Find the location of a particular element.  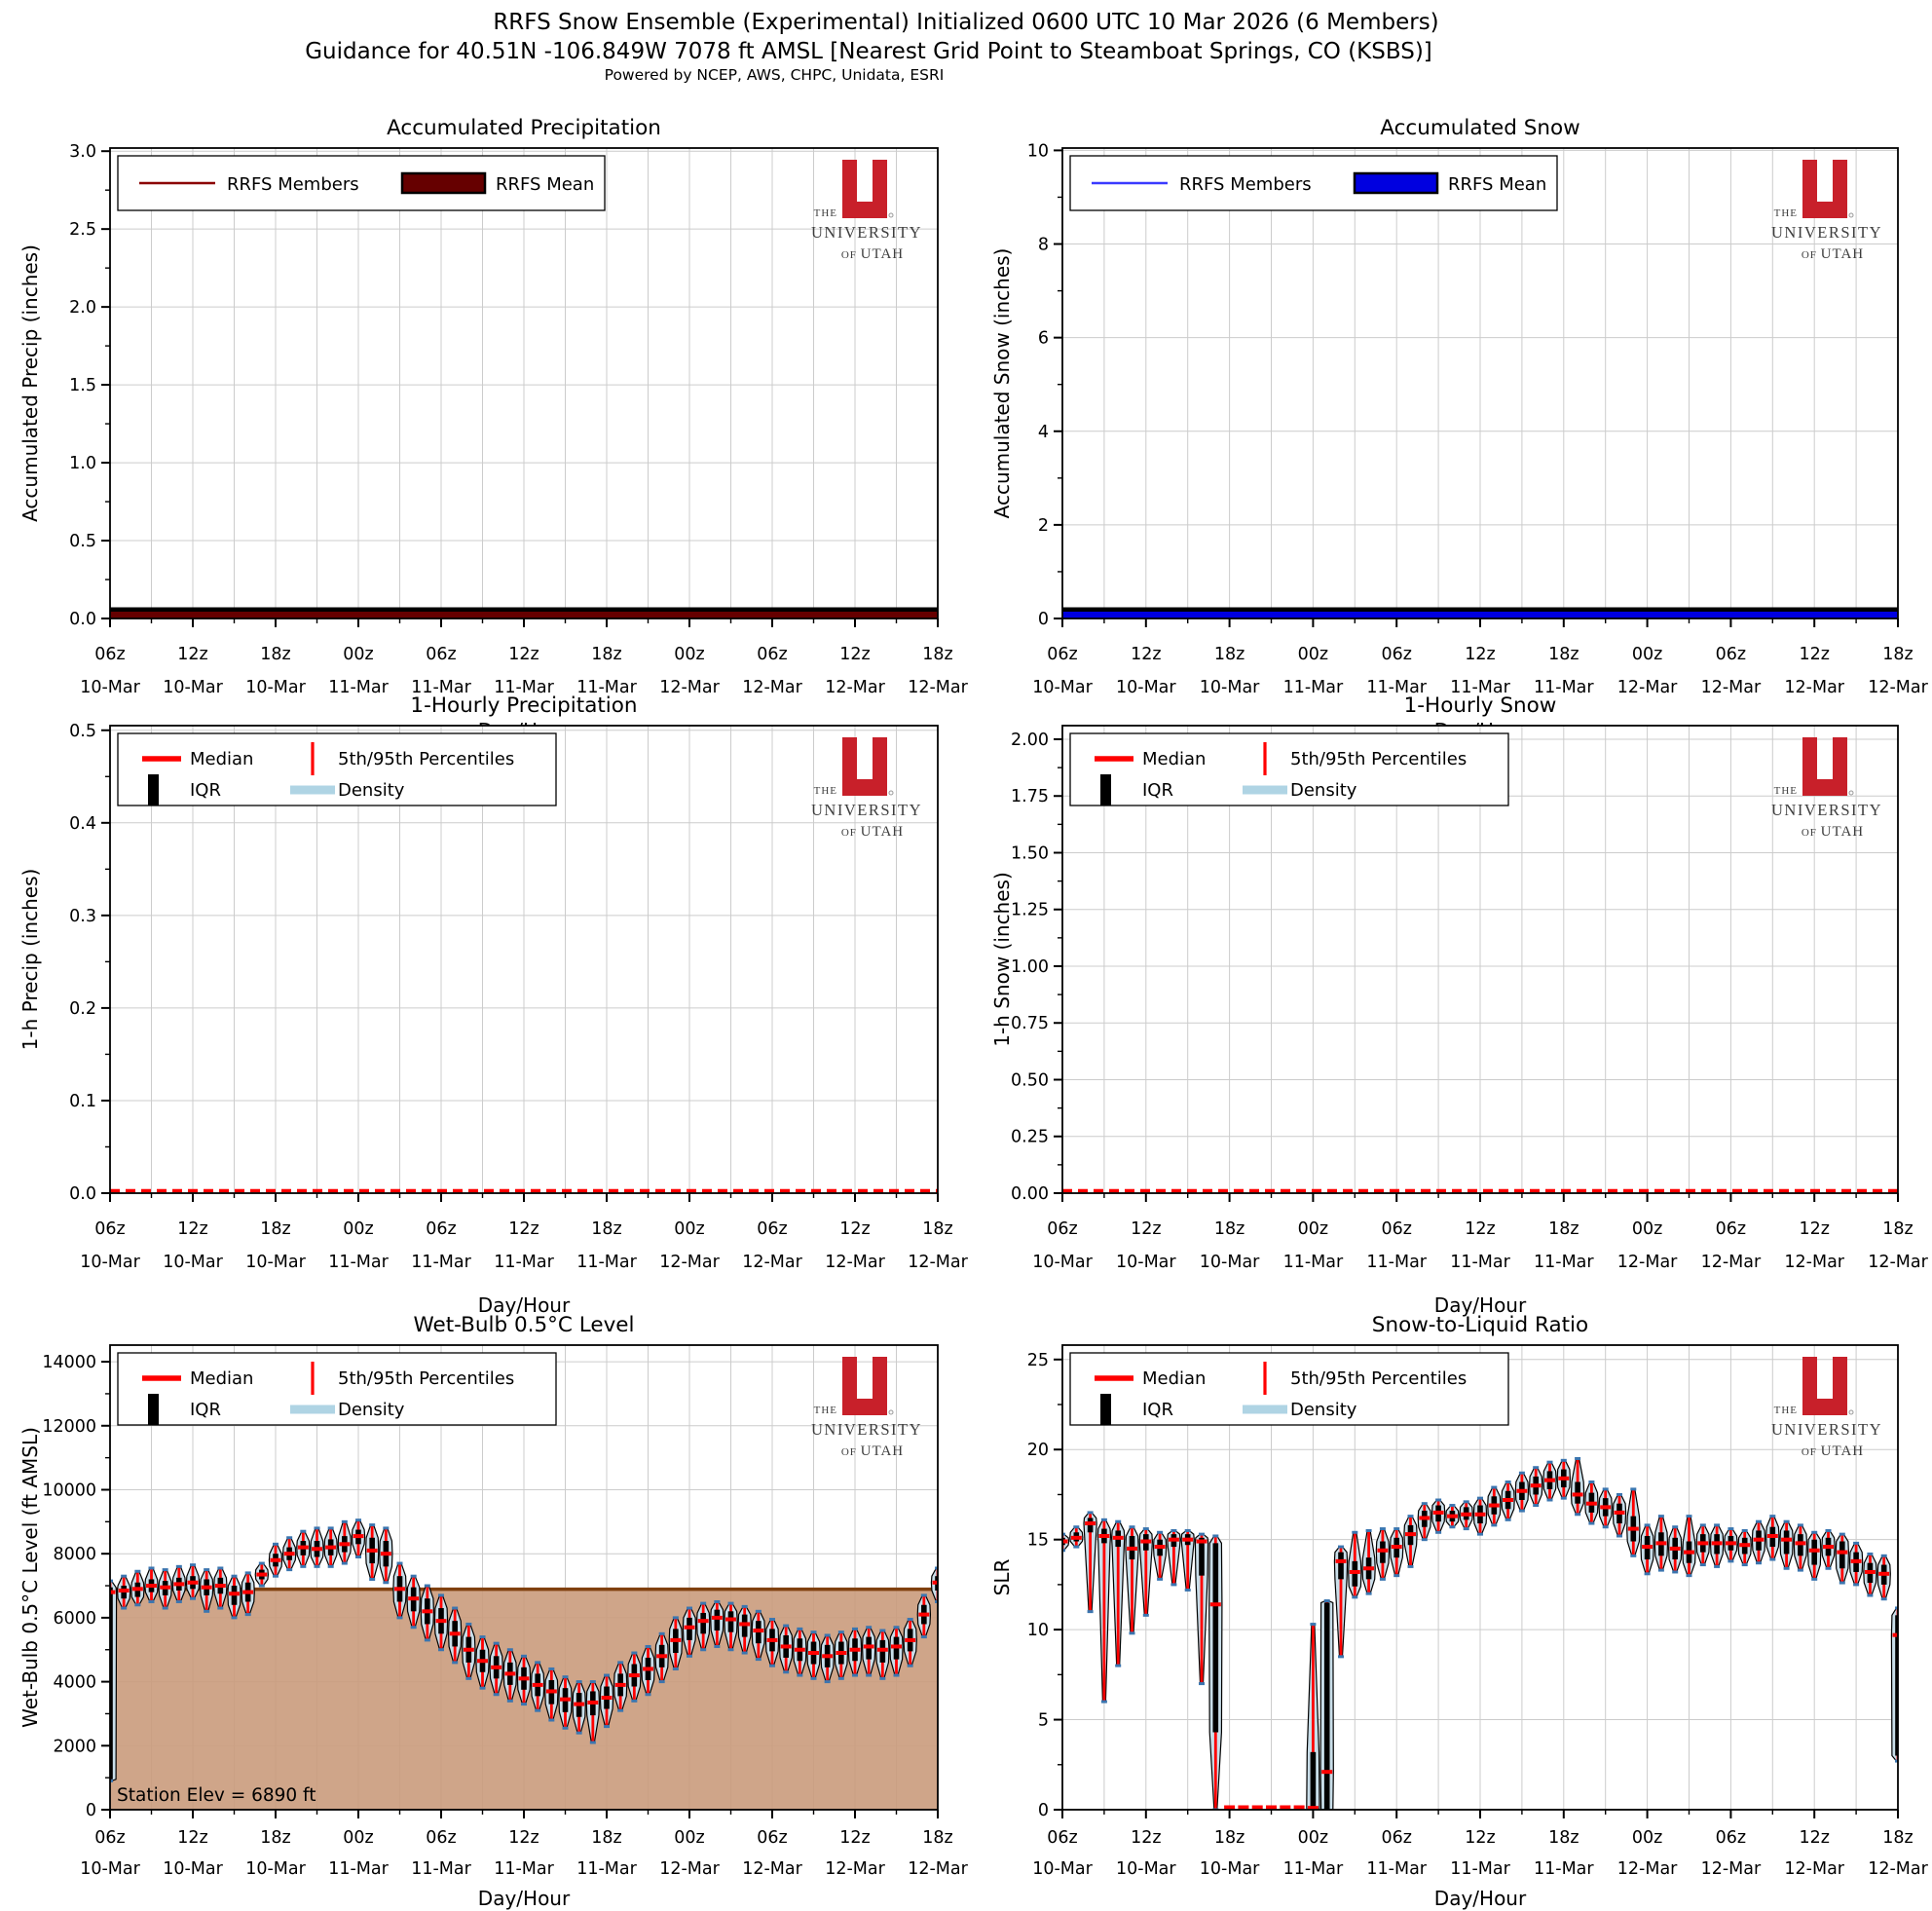

x-tick-date: 10-Mar is located at coordinates (1062, 1869).